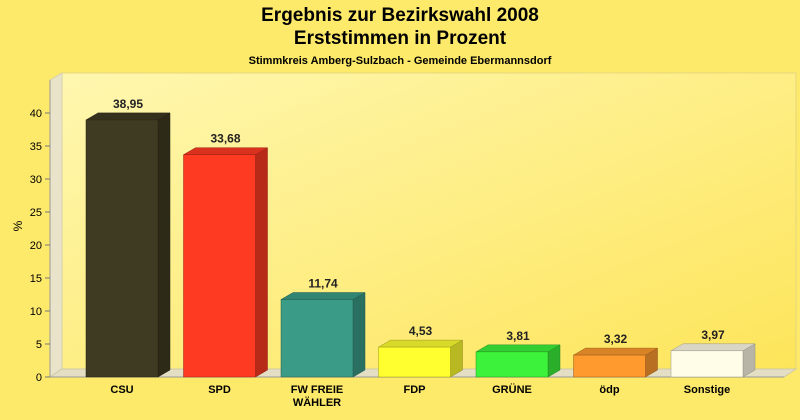 The image size is (800, 420). What do you see at coordinates (36, 180) in the screenshot?
I see `y-tick-label: 30` at bounding box center [36, 180].